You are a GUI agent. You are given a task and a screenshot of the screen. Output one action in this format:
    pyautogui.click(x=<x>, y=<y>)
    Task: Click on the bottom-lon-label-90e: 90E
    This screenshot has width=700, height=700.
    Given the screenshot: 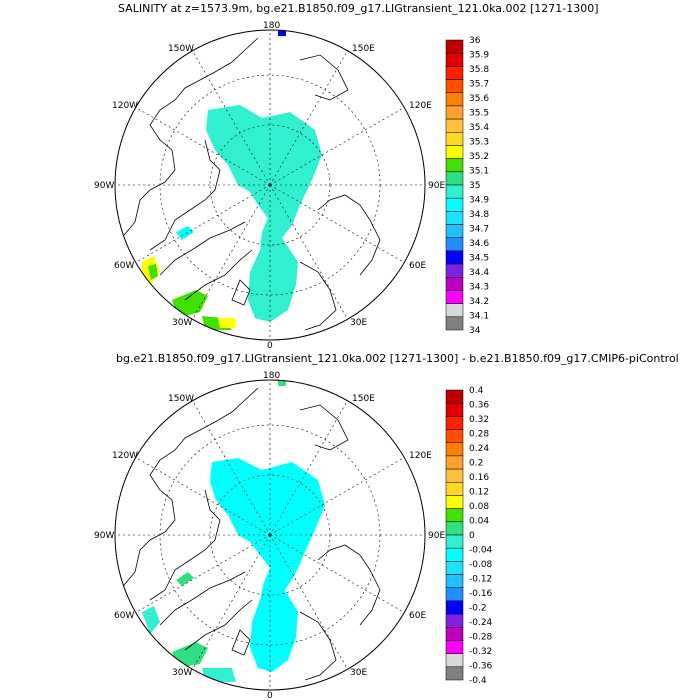 What is the action you would take?
    pyautogui.click(x=436, y=536)
    